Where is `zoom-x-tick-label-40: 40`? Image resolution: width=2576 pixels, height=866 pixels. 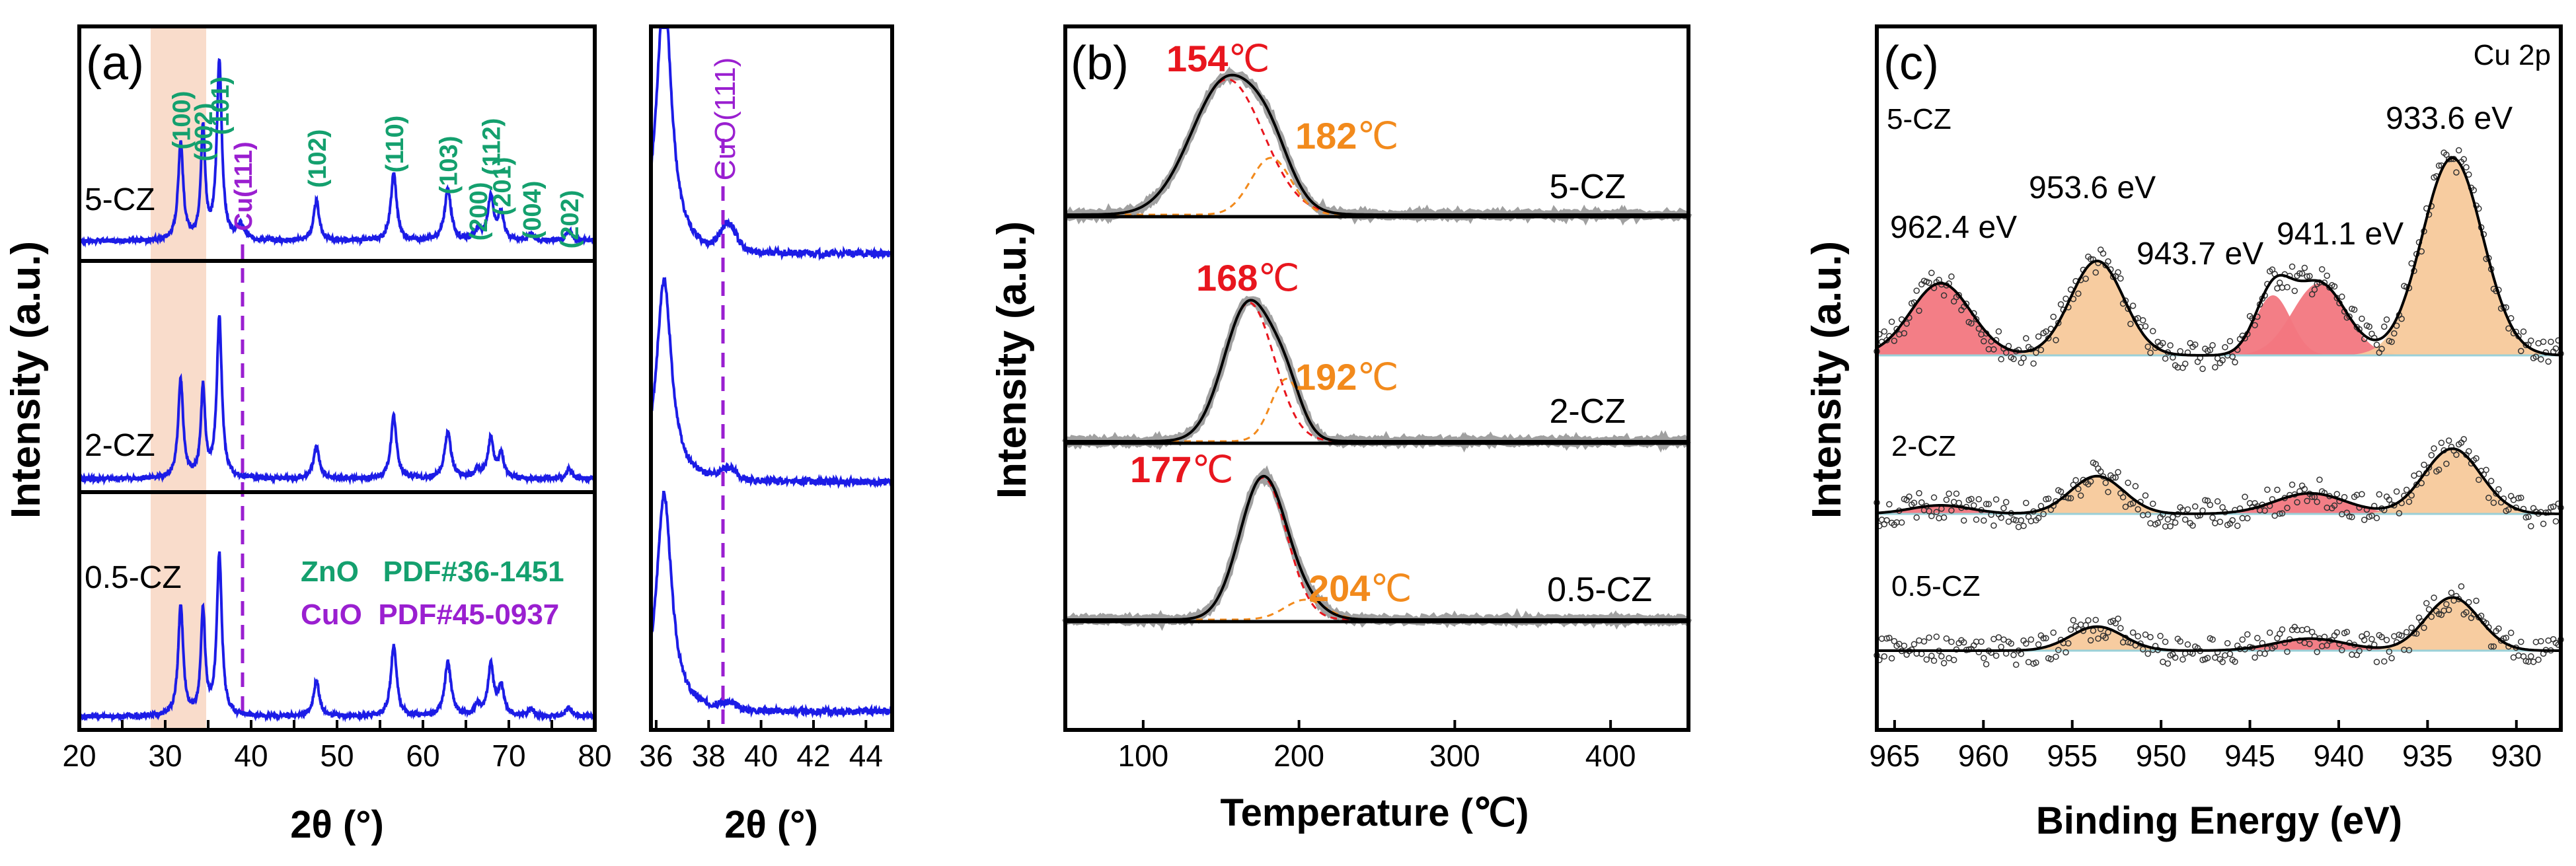
zoom-x-tick-label-40: 40 is located at coordinates (761, 756).